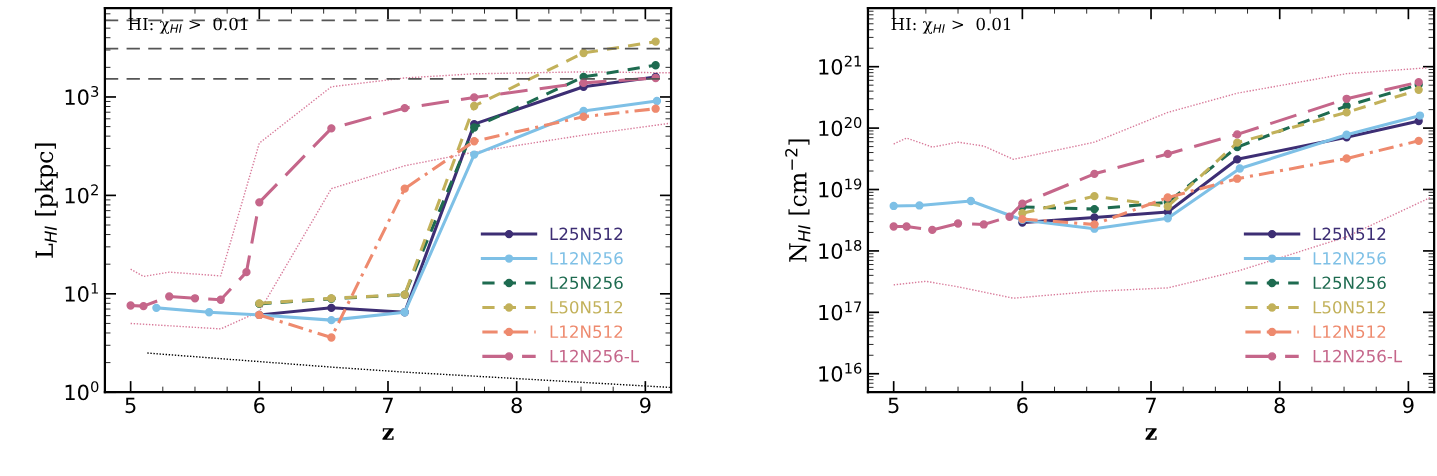 Image resolution: width=1437 pixels, height=476 pixels. Describe the element at coordinates (82, 391) in the screenshot. I see `y-tick-label: 10$^{0}$` at that location.